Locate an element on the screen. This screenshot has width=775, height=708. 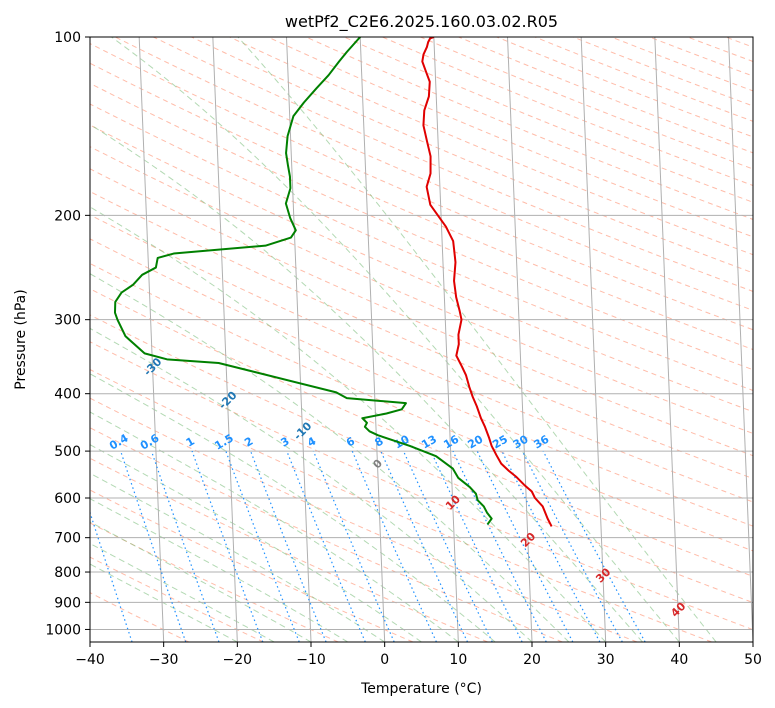
y-tick-label: 100 is located at coordinates (67, 38).